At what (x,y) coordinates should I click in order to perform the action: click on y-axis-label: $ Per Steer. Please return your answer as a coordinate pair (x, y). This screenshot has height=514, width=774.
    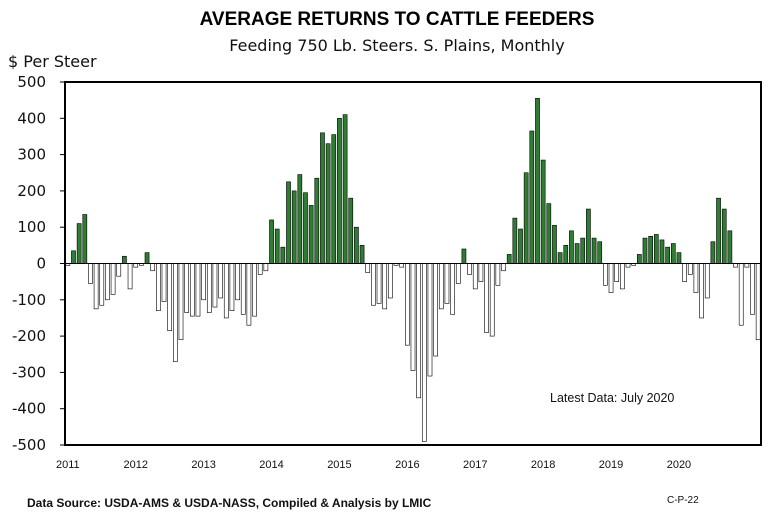
    Looking at the image, I should click on (52, 61).